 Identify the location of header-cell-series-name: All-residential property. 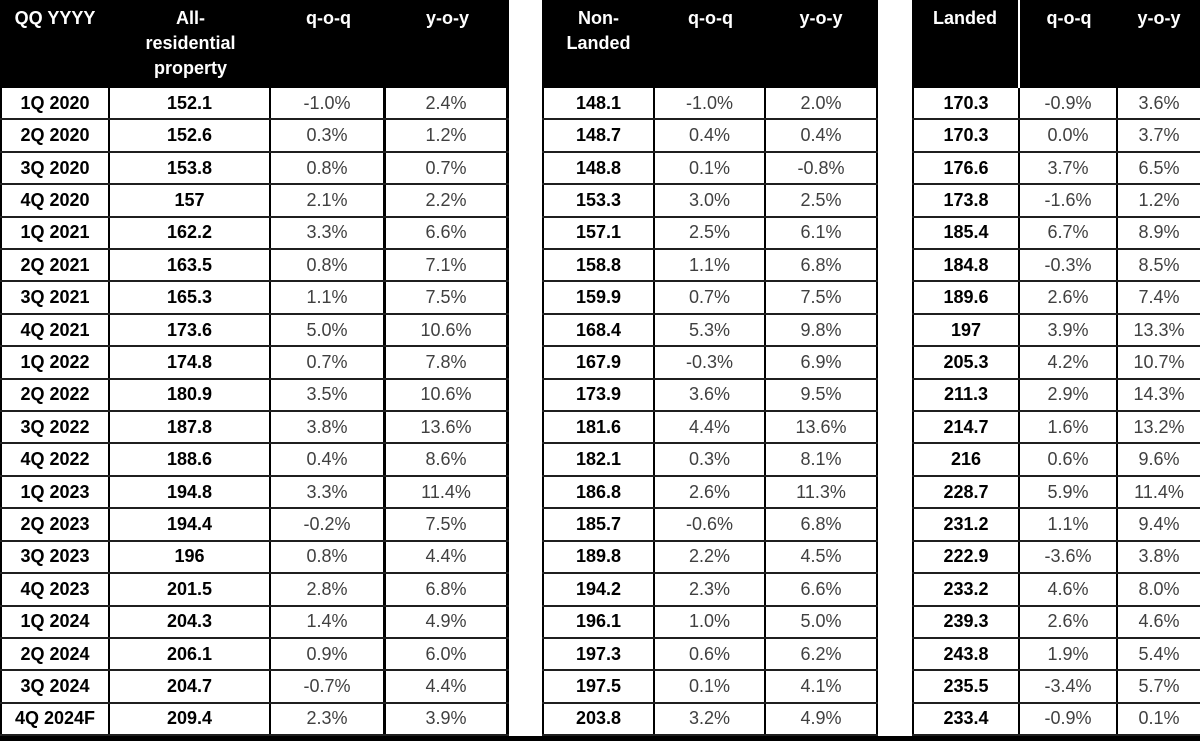
(190, 44).